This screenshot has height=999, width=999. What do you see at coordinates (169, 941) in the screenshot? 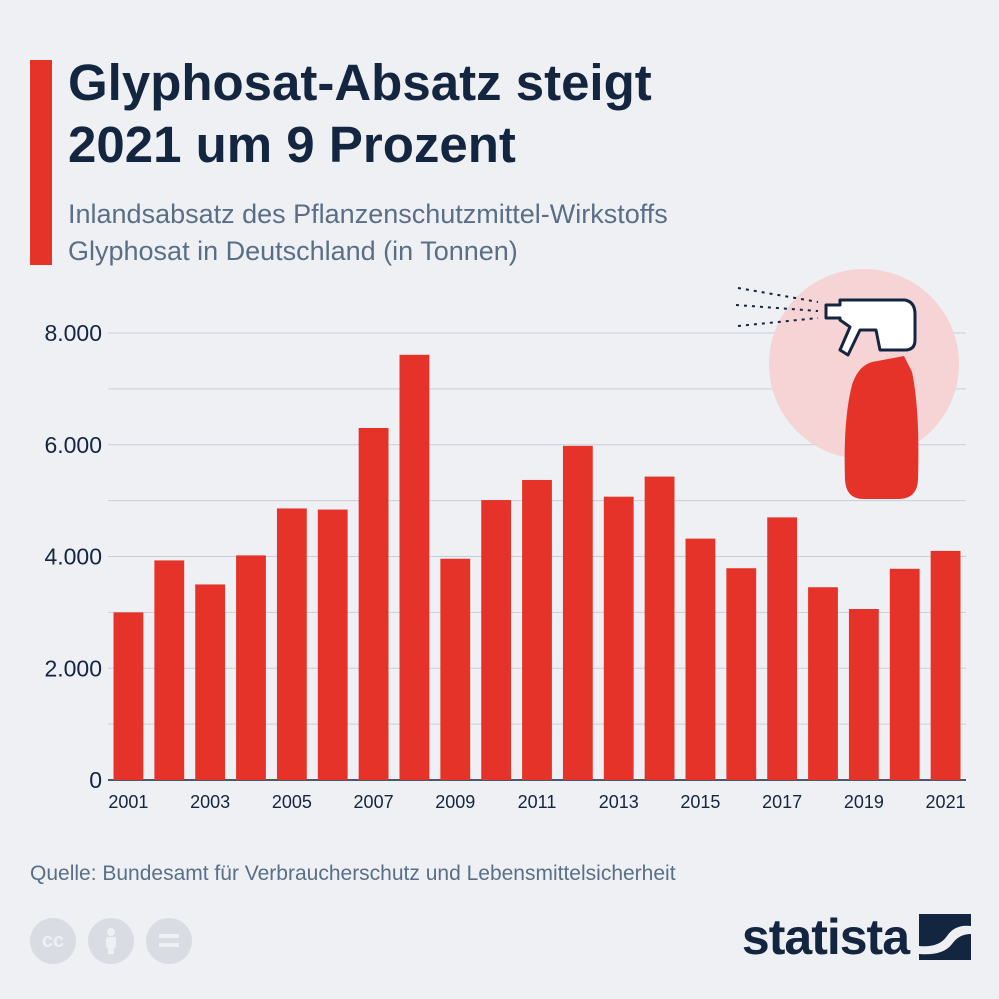
I see `no-derivatives-icon` at bounding box center [169, 941].